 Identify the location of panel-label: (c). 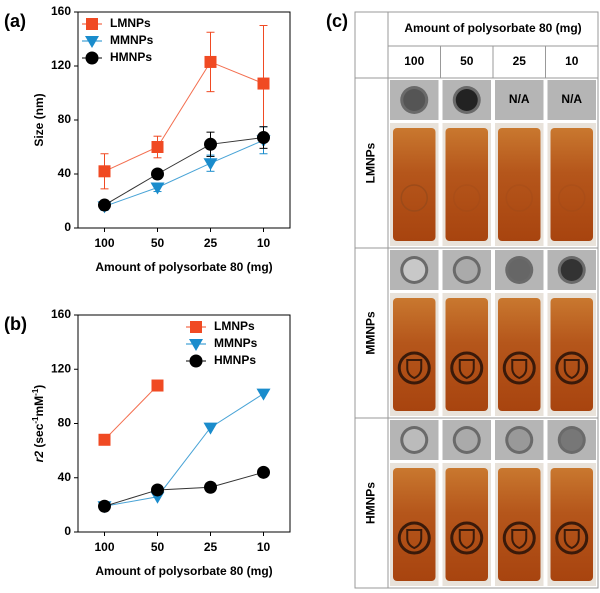
(337, 21).